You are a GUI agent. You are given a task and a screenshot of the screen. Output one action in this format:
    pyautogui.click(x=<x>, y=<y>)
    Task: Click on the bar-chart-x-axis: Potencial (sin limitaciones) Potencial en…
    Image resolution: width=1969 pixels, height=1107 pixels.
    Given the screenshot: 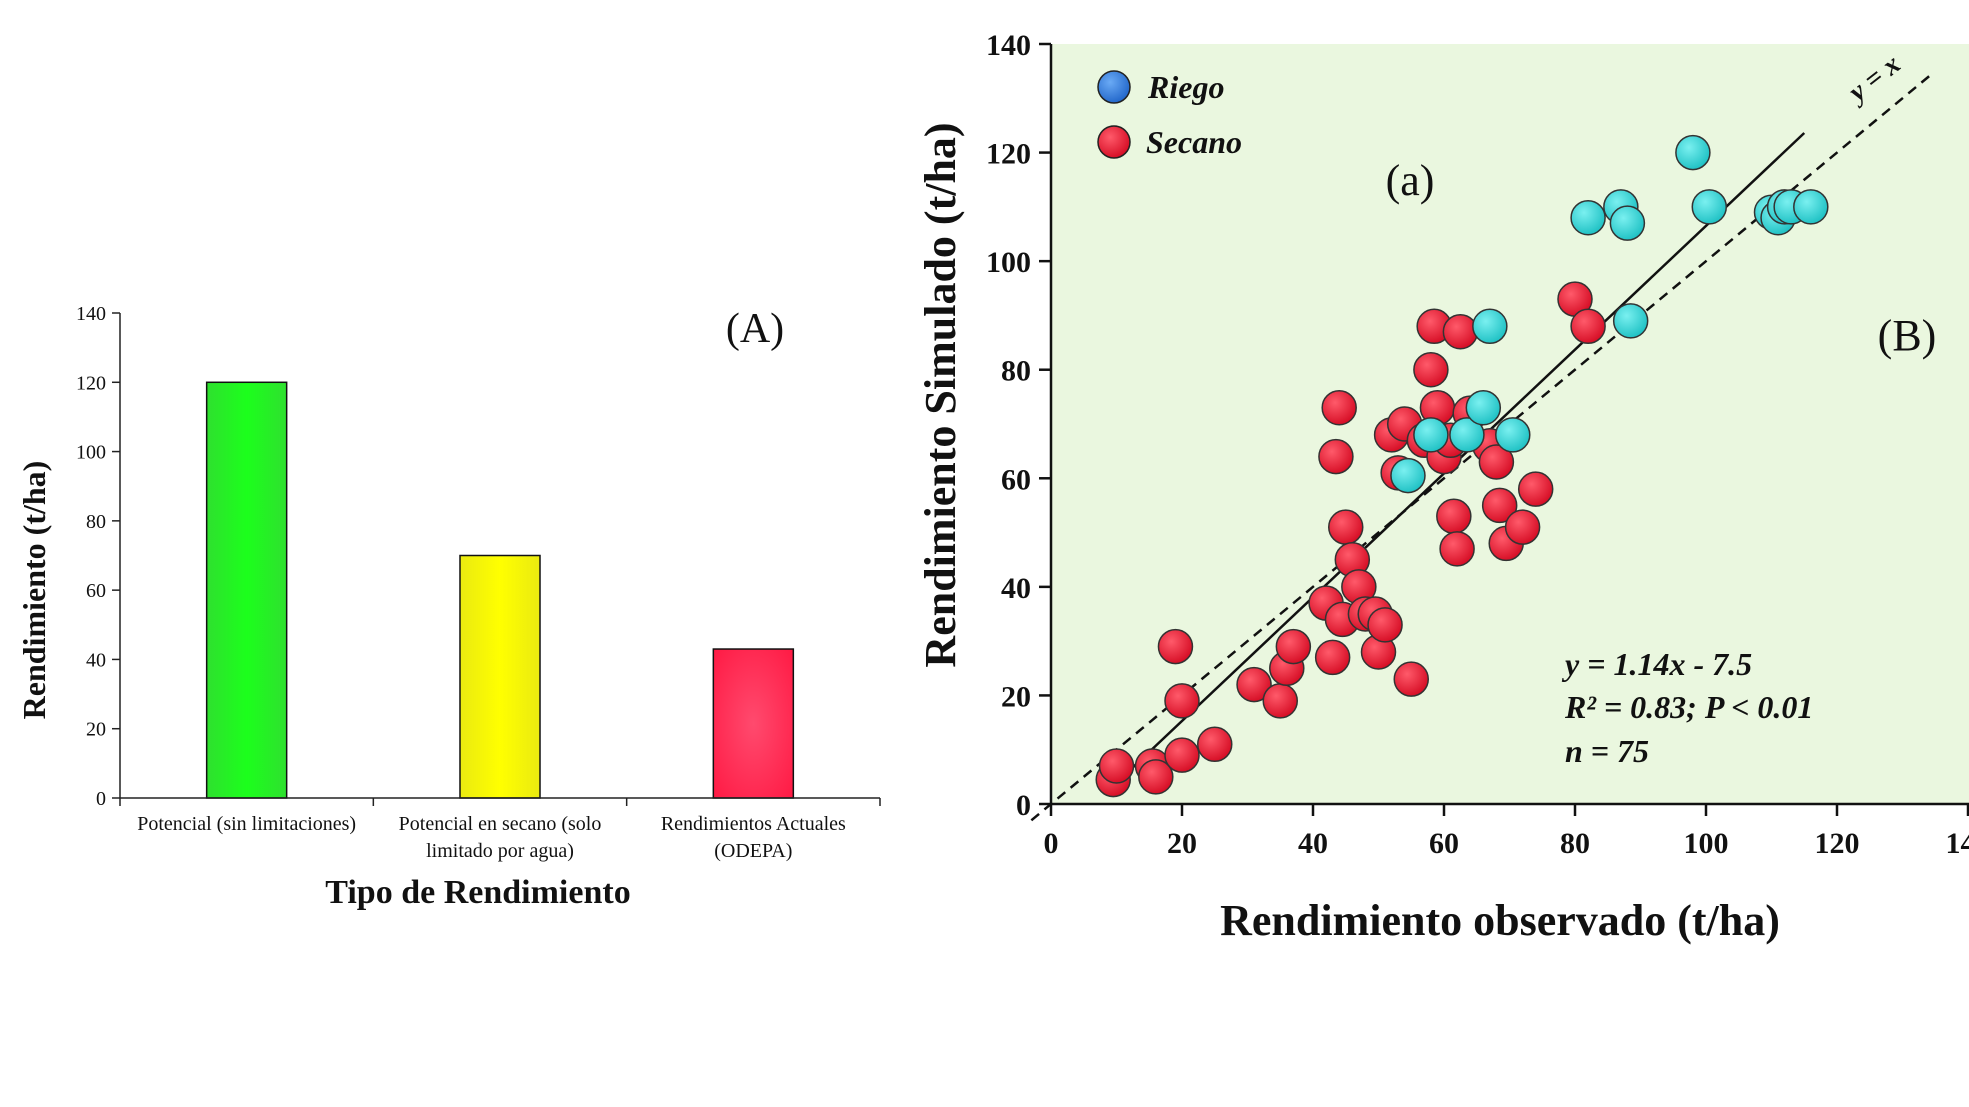 What is the action you would take?
    pyautogui.click(x=500, y=829)
    